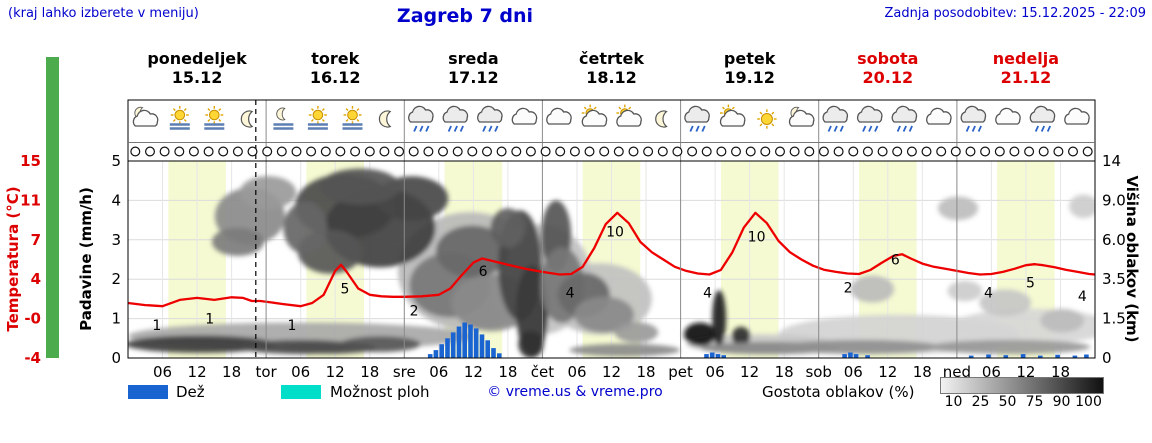 The image size is (1152, 443). What do you see at coordinates (542, 372) in the screenshot?
I see `svg-text: čet` at bounding box center [542, 372].